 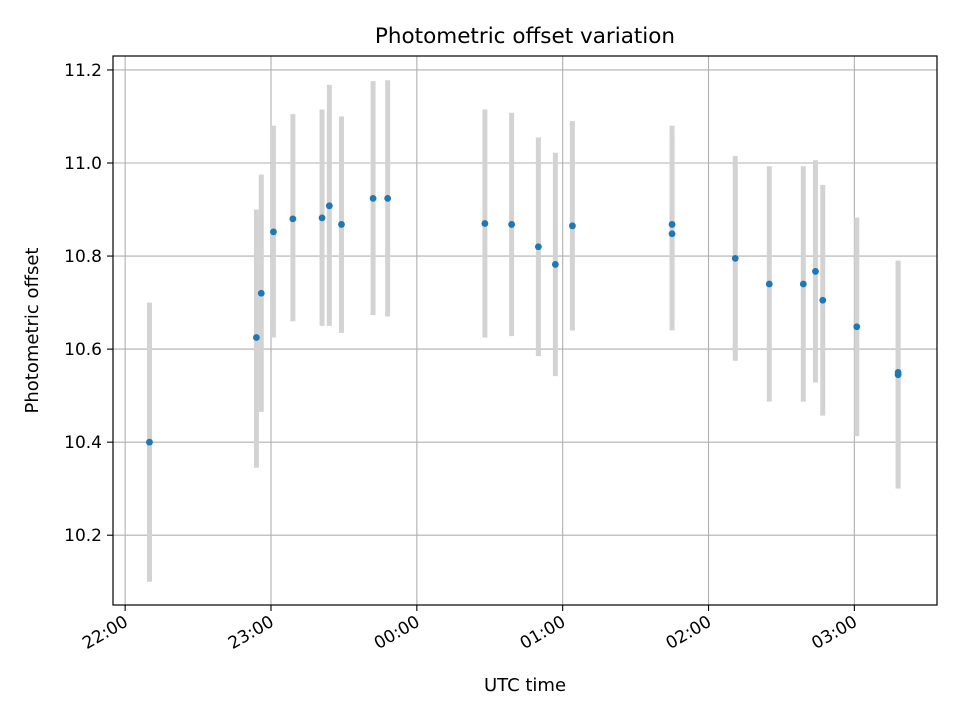 I want to click on x-axis-title: UTC time, so click(x=525, y=685).